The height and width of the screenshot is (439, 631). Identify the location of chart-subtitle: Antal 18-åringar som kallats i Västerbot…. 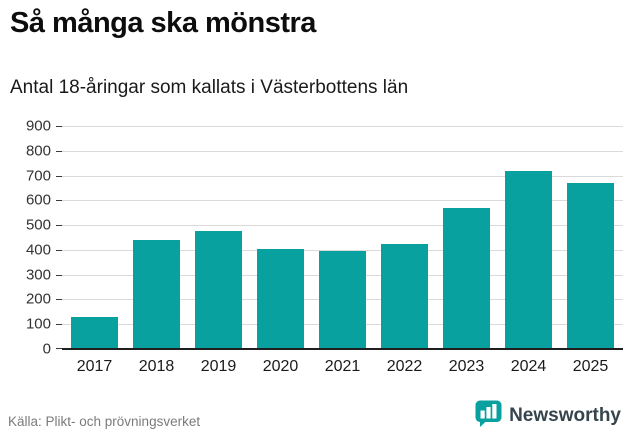
(209, 87).